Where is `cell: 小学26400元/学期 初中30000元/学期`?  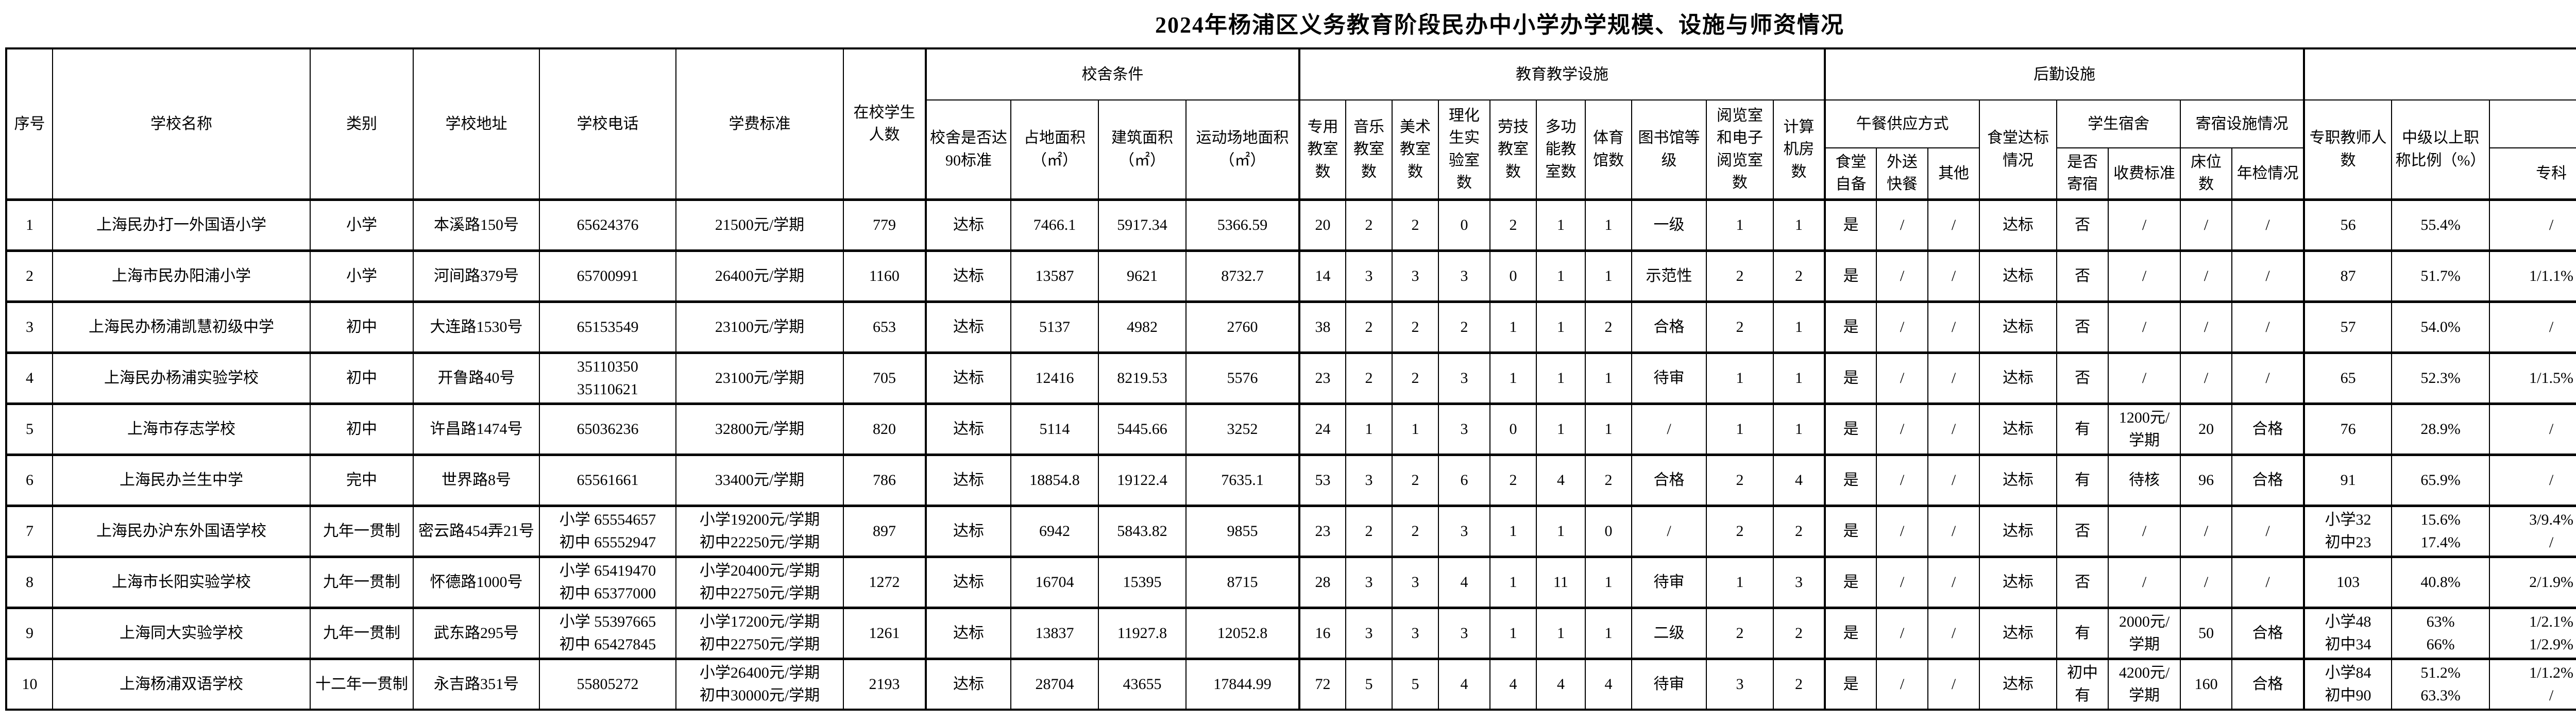 cell: 小学26400元/学期 初中30000元/学期 is located at coordinates (759, 684).